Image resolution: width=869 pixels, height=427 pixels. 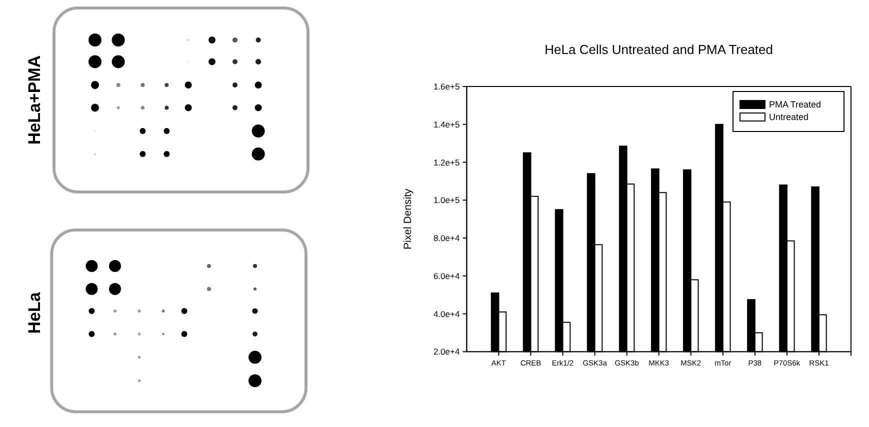 I want to click on y-tick-label: 1.4e+5, so click(x=446, y=124).